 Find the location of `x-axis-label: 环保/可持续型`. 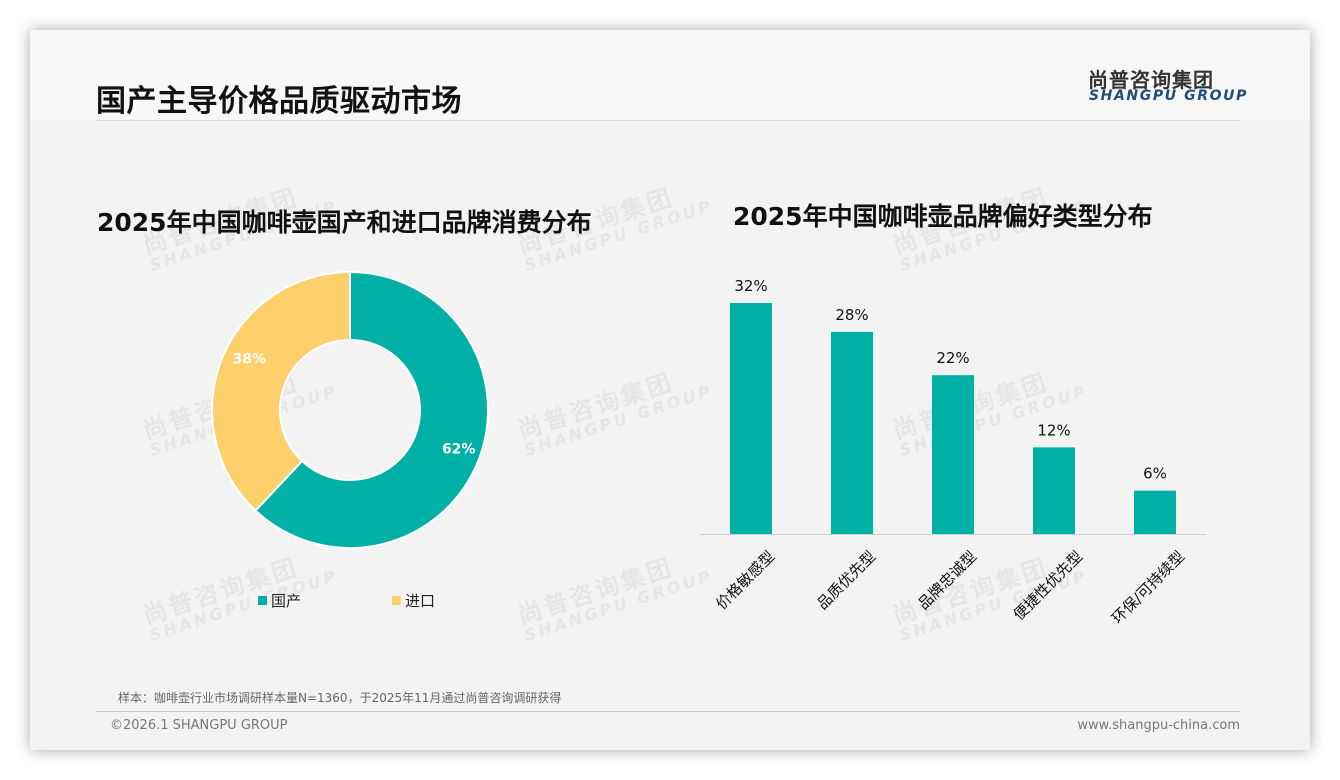

x-axis-label: 环保/可持续型 is located at coordinates (1148, 587).